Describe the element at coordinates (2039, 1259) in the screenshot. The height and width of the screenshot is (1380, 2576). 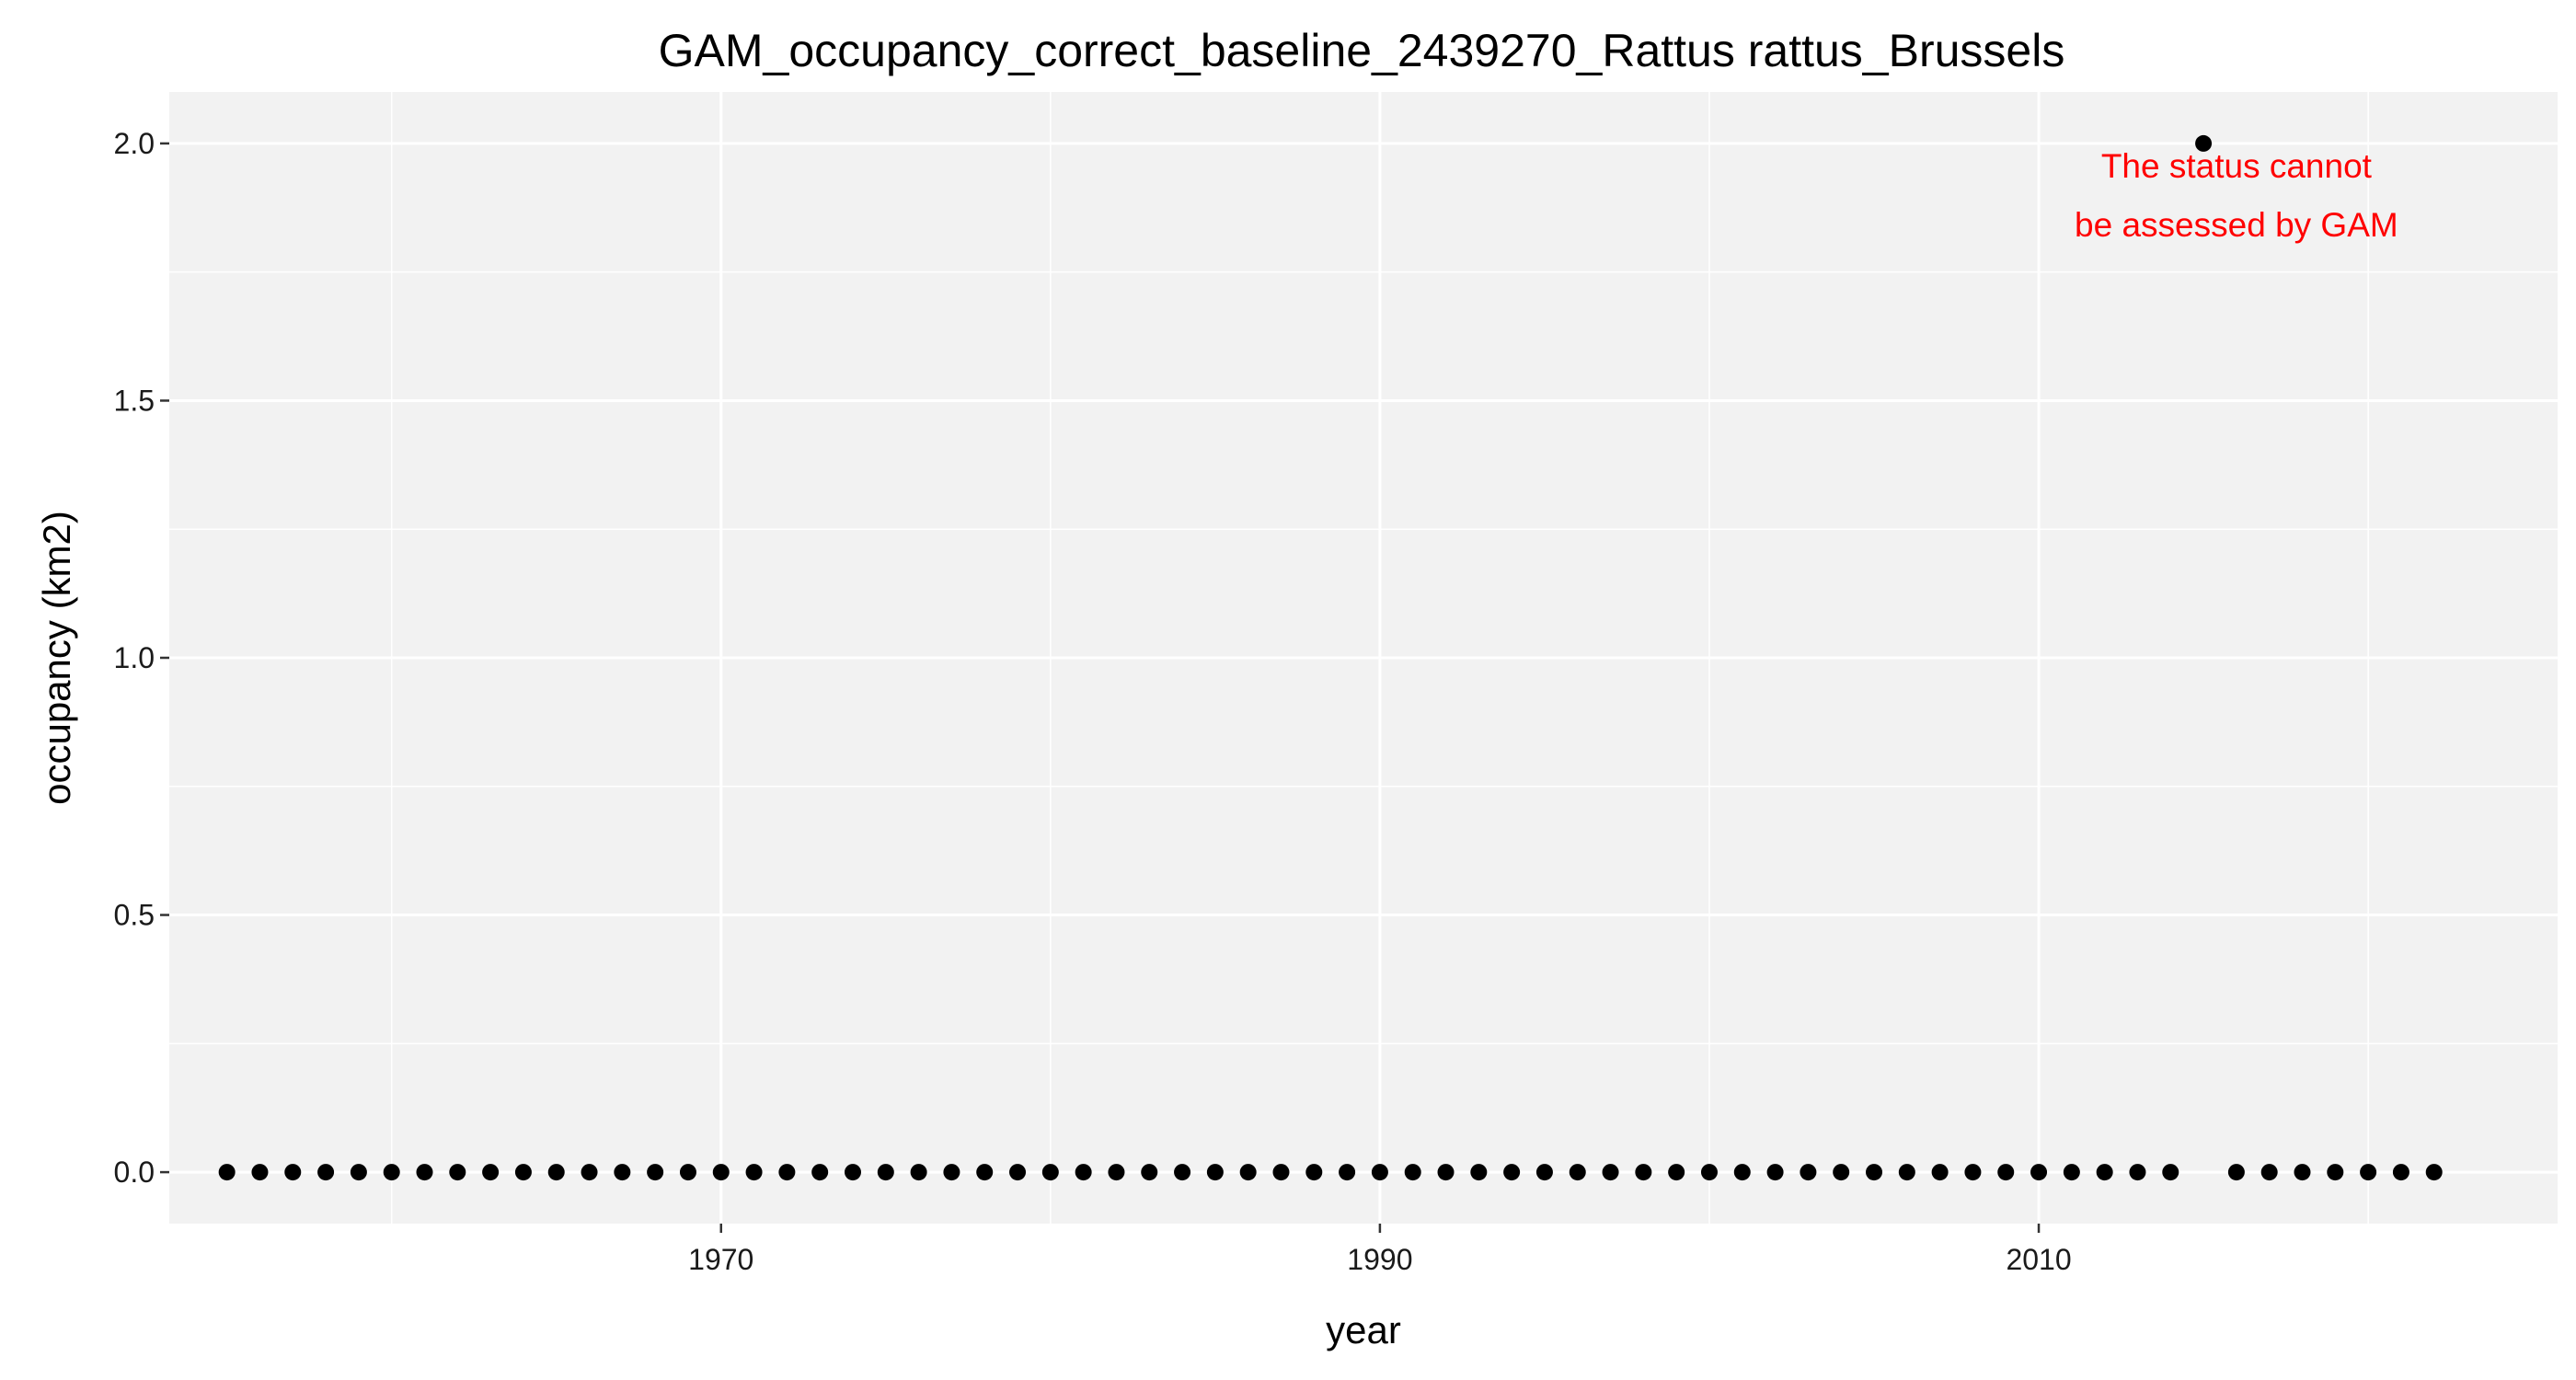
I see `x-tick-label: 2010` at that location.